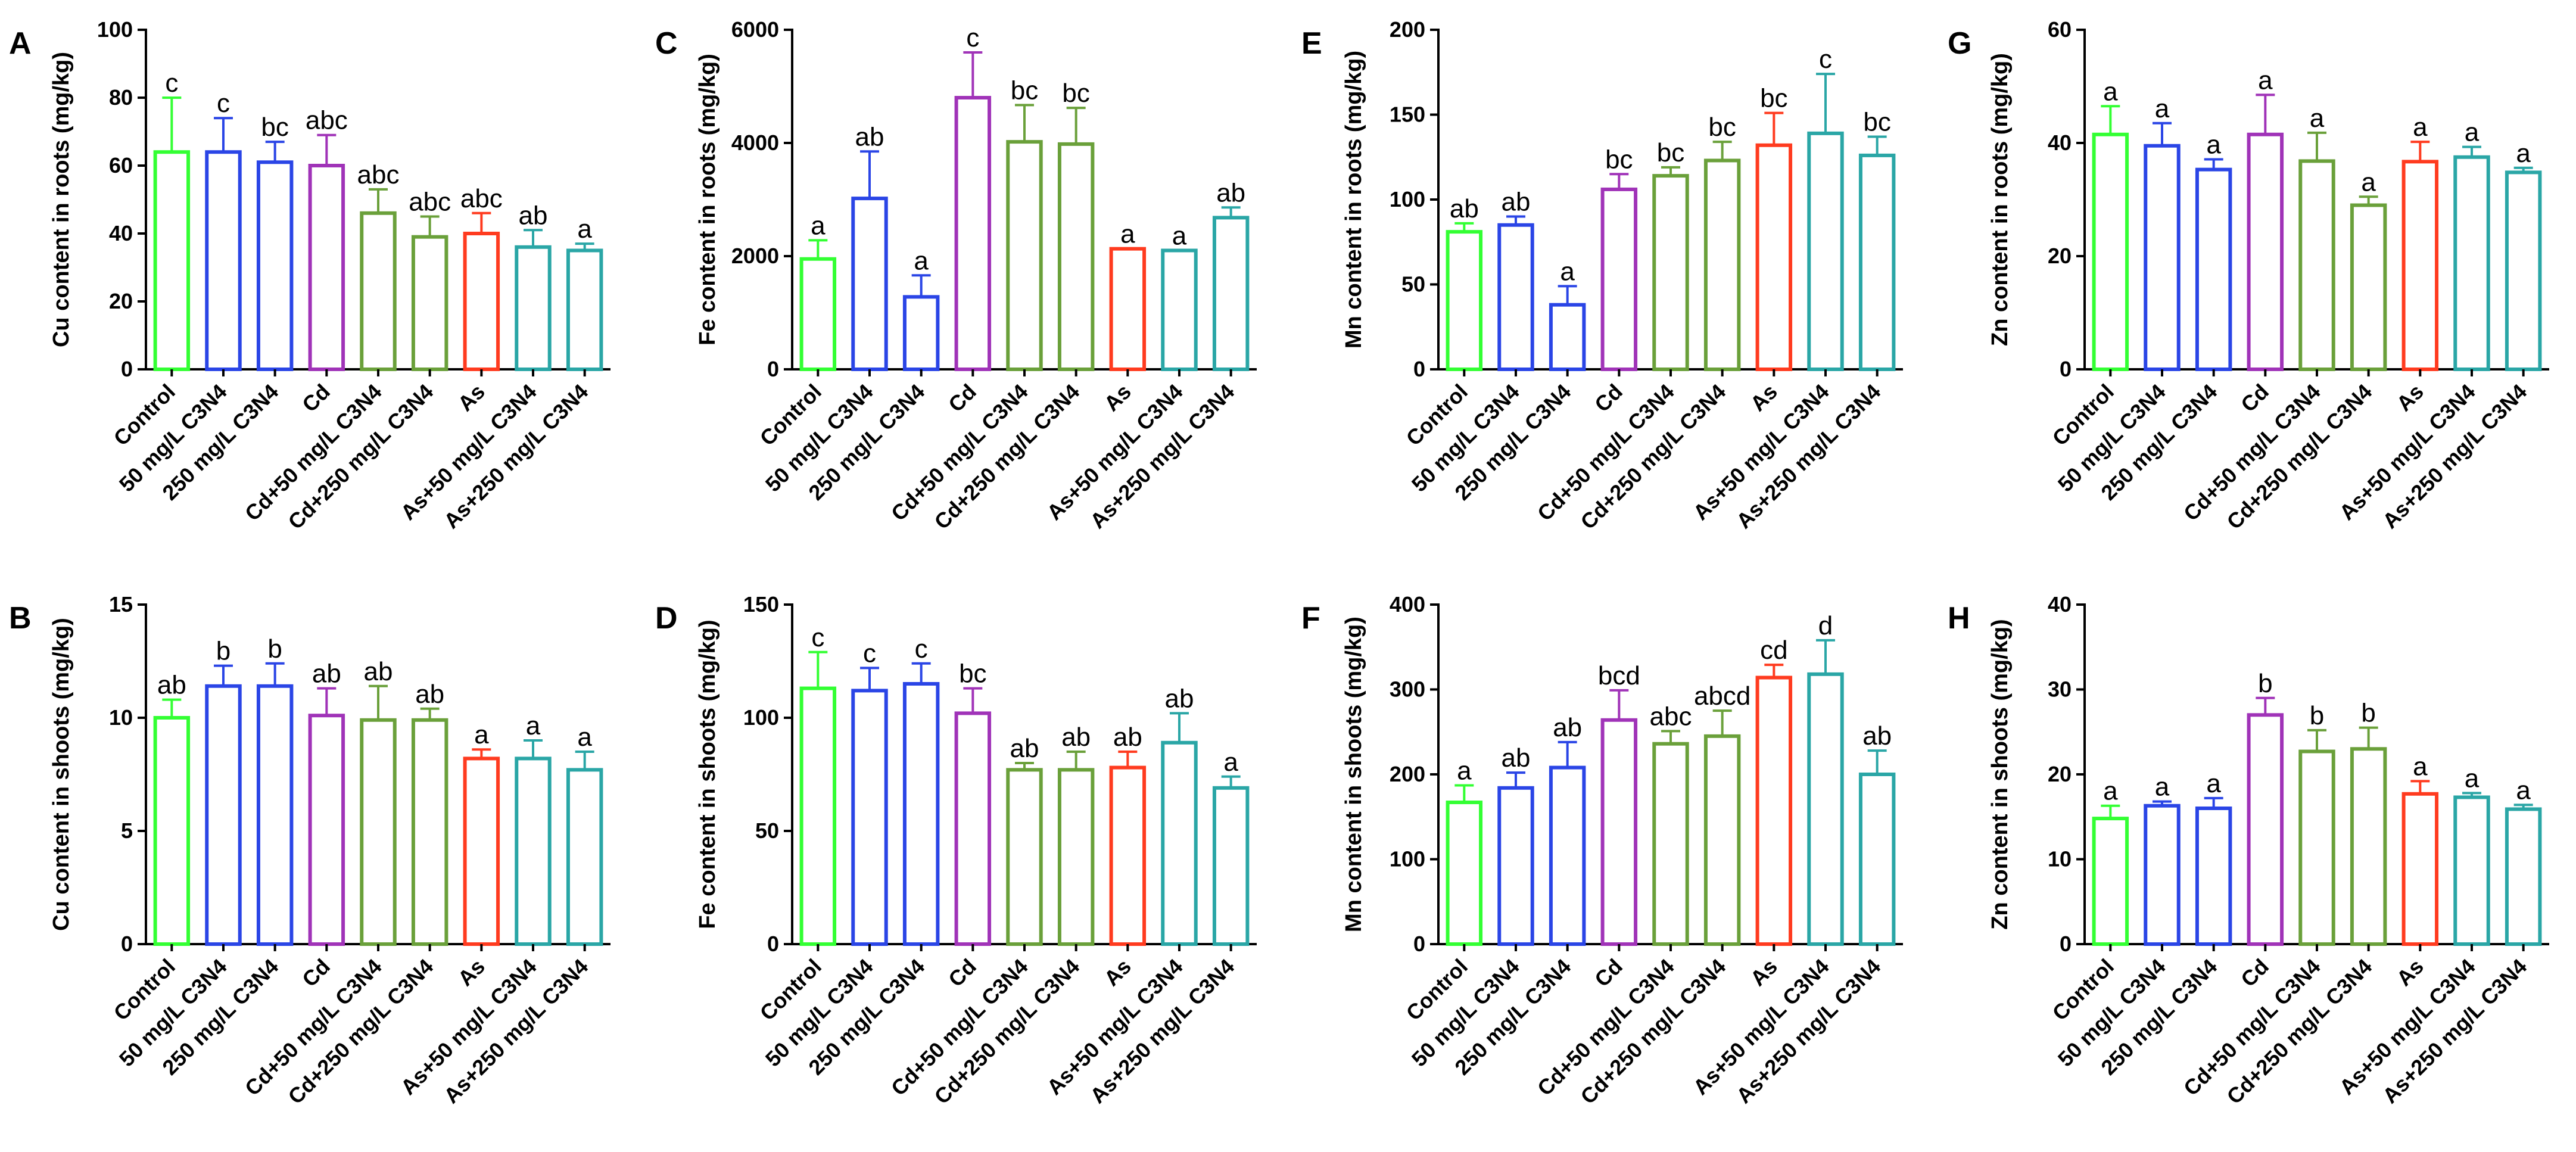 The image size is (2576, 1152). Describe the element at coordinates (61, 200) in the screenshot. I see `panel-a-ylabel: Cu content in roots (mg/kg)` at that location.